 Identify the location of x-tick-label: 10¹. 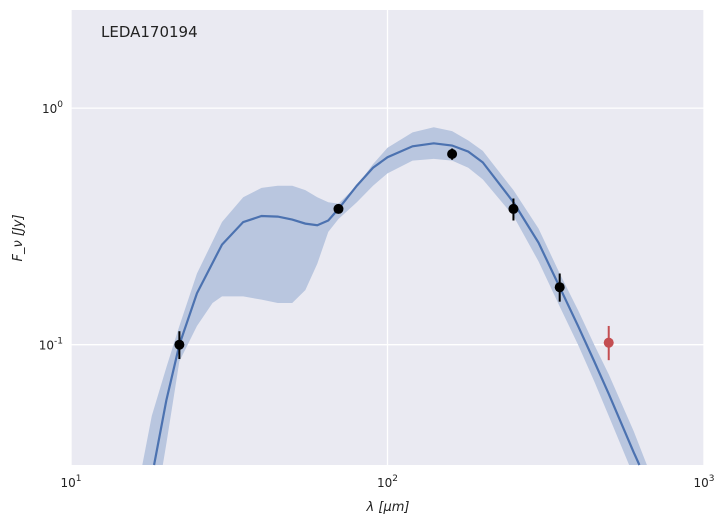
(70, 482).